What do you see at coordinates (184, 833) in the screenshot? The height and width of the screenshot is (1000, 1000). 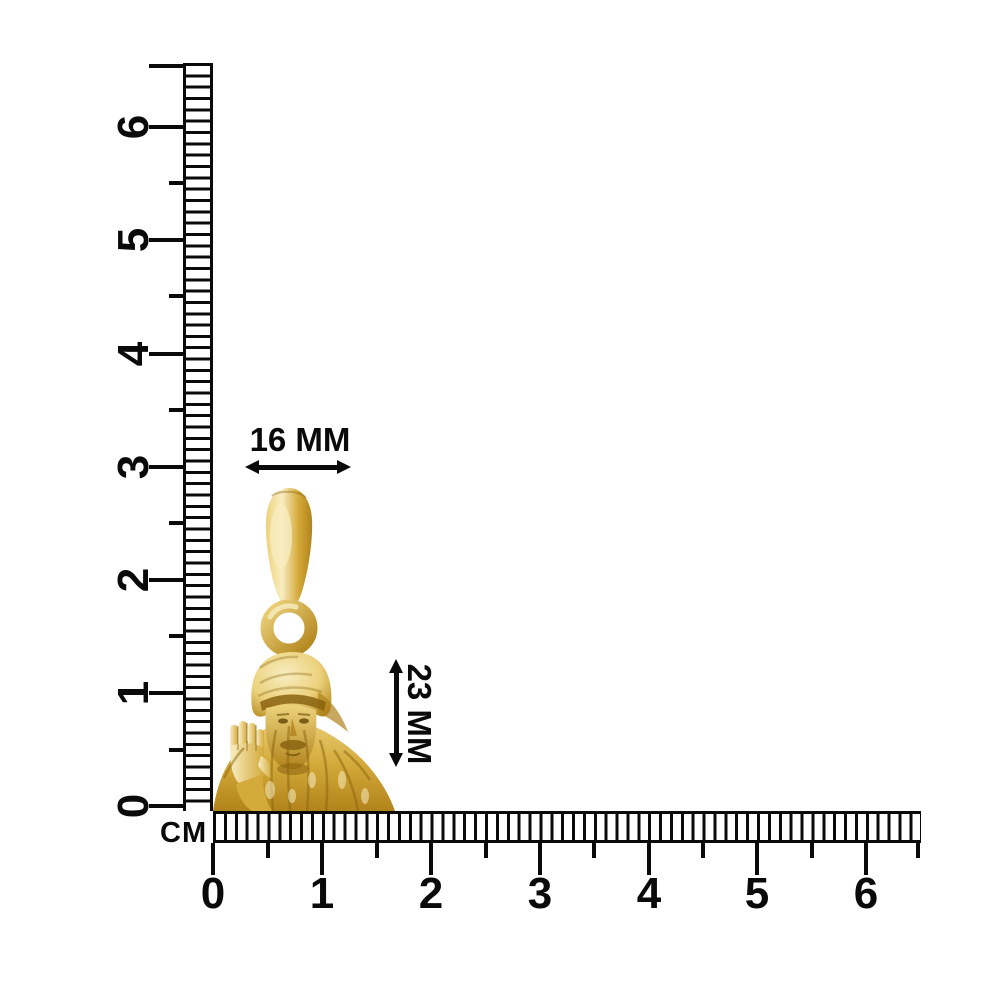 I see `cm-unit-label: CM` at bounding box center [184, 833].